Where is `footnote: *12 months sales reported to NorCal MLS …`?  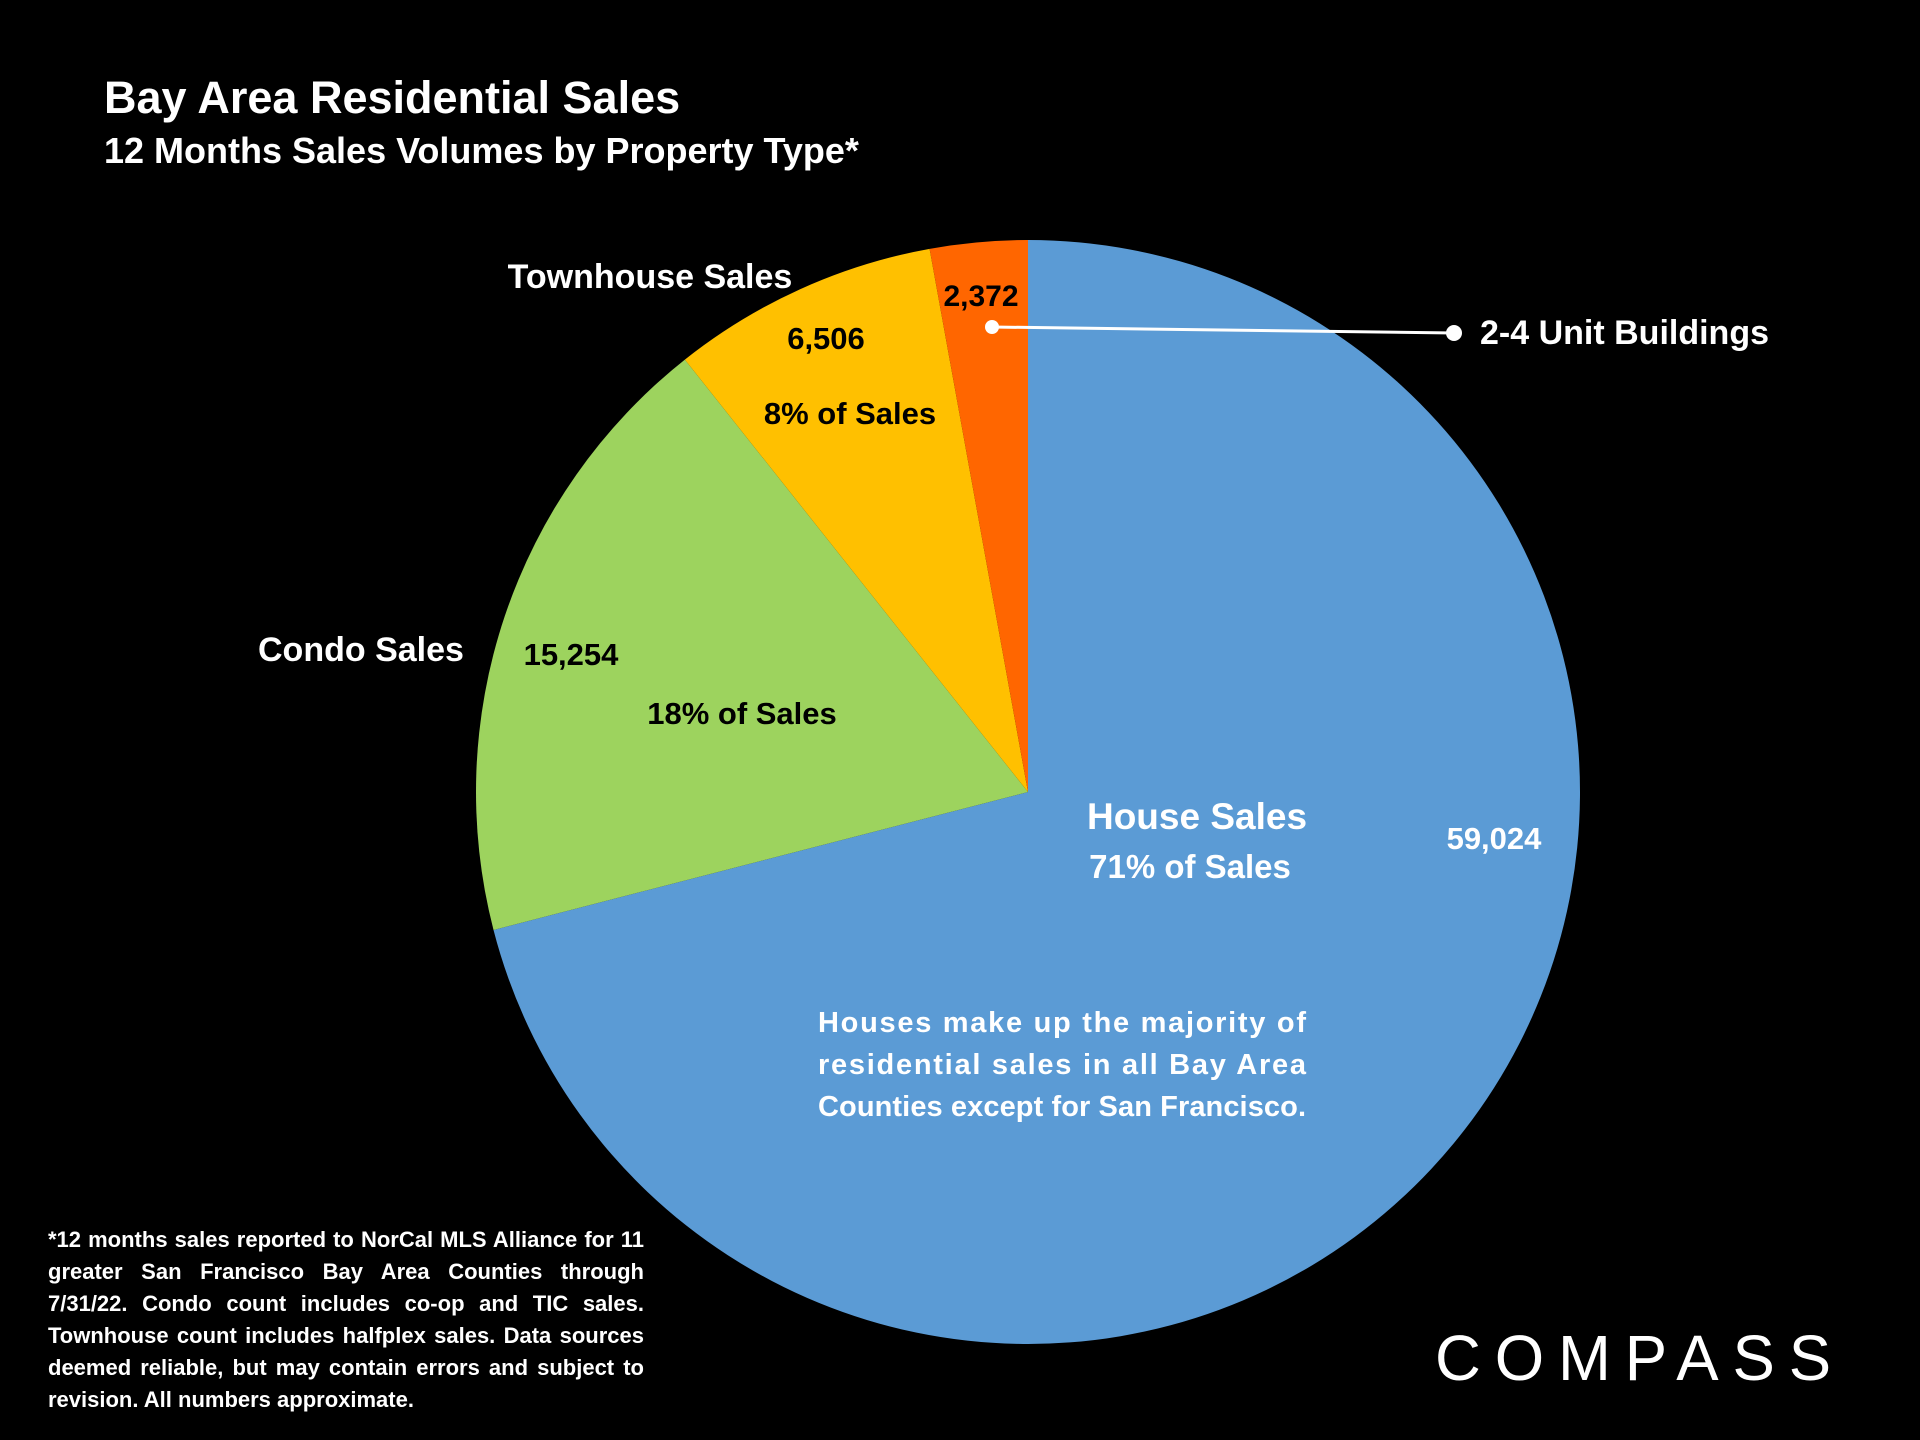 footnote: *12 months sales reported to NorCal MLS … is located at coordinates (346, 1319).